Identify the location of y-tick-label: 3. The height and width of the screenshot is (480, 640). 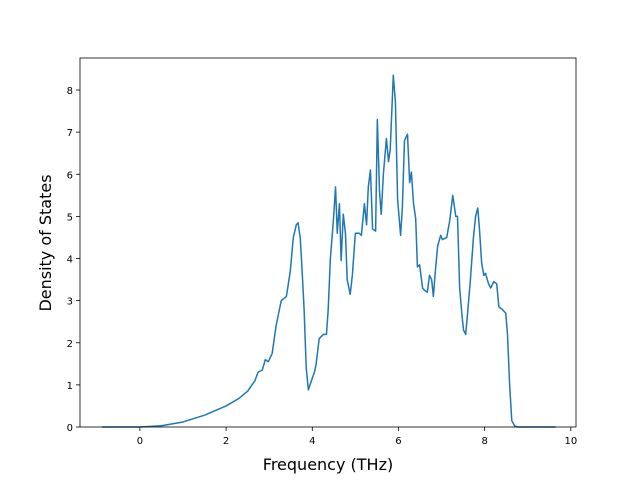
(70, 302).